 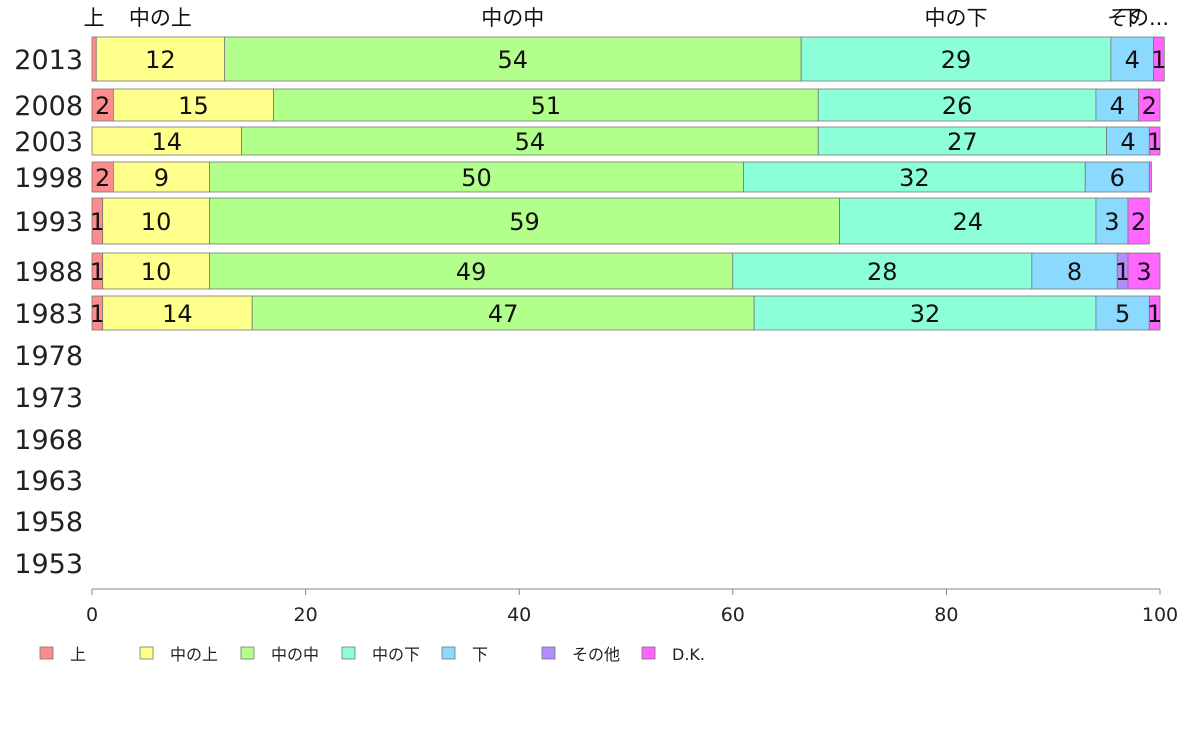 What do you see at coordinates (733, 615) in the screenshot?
I see `x-tick-label-3: 60` at bounding box center [733, 615].